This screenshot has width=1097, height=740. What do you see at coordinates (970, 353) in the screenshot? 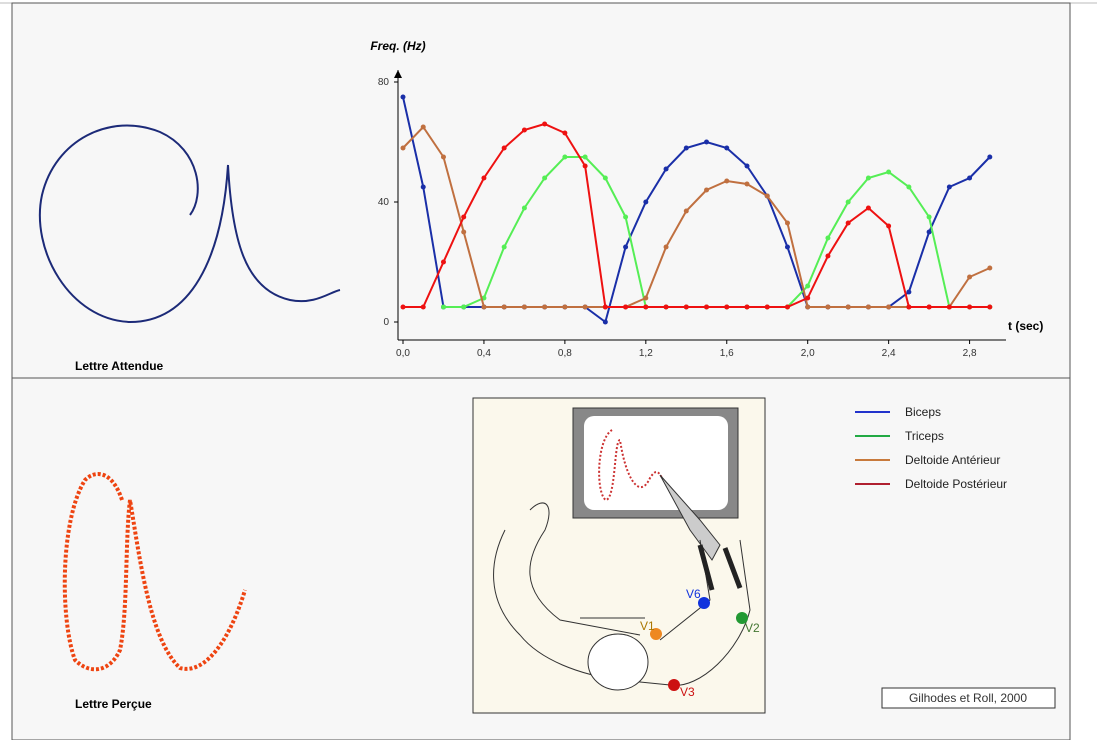
I see `x-tick-label: 2,8` at bounding box center [970, 353].